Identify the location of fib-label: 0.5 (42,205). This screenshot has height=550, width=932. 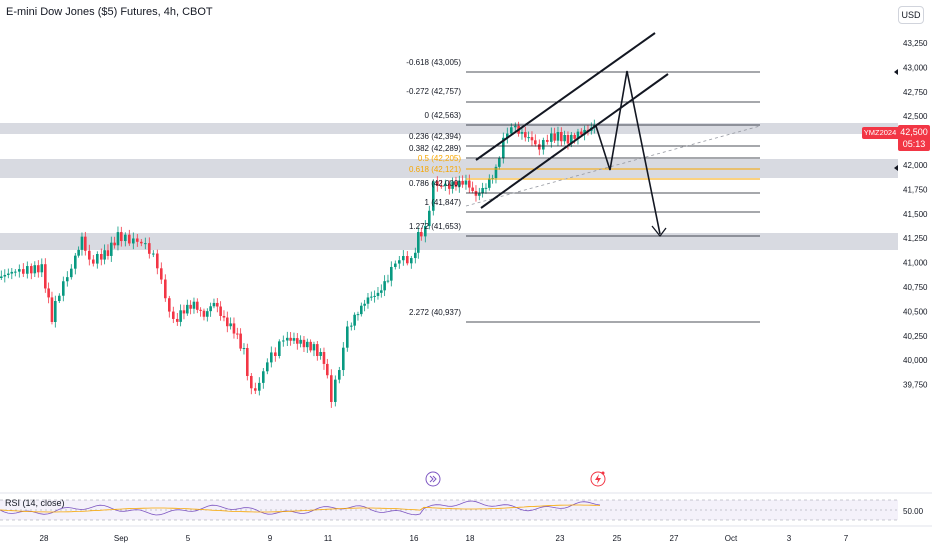
(439, 158).